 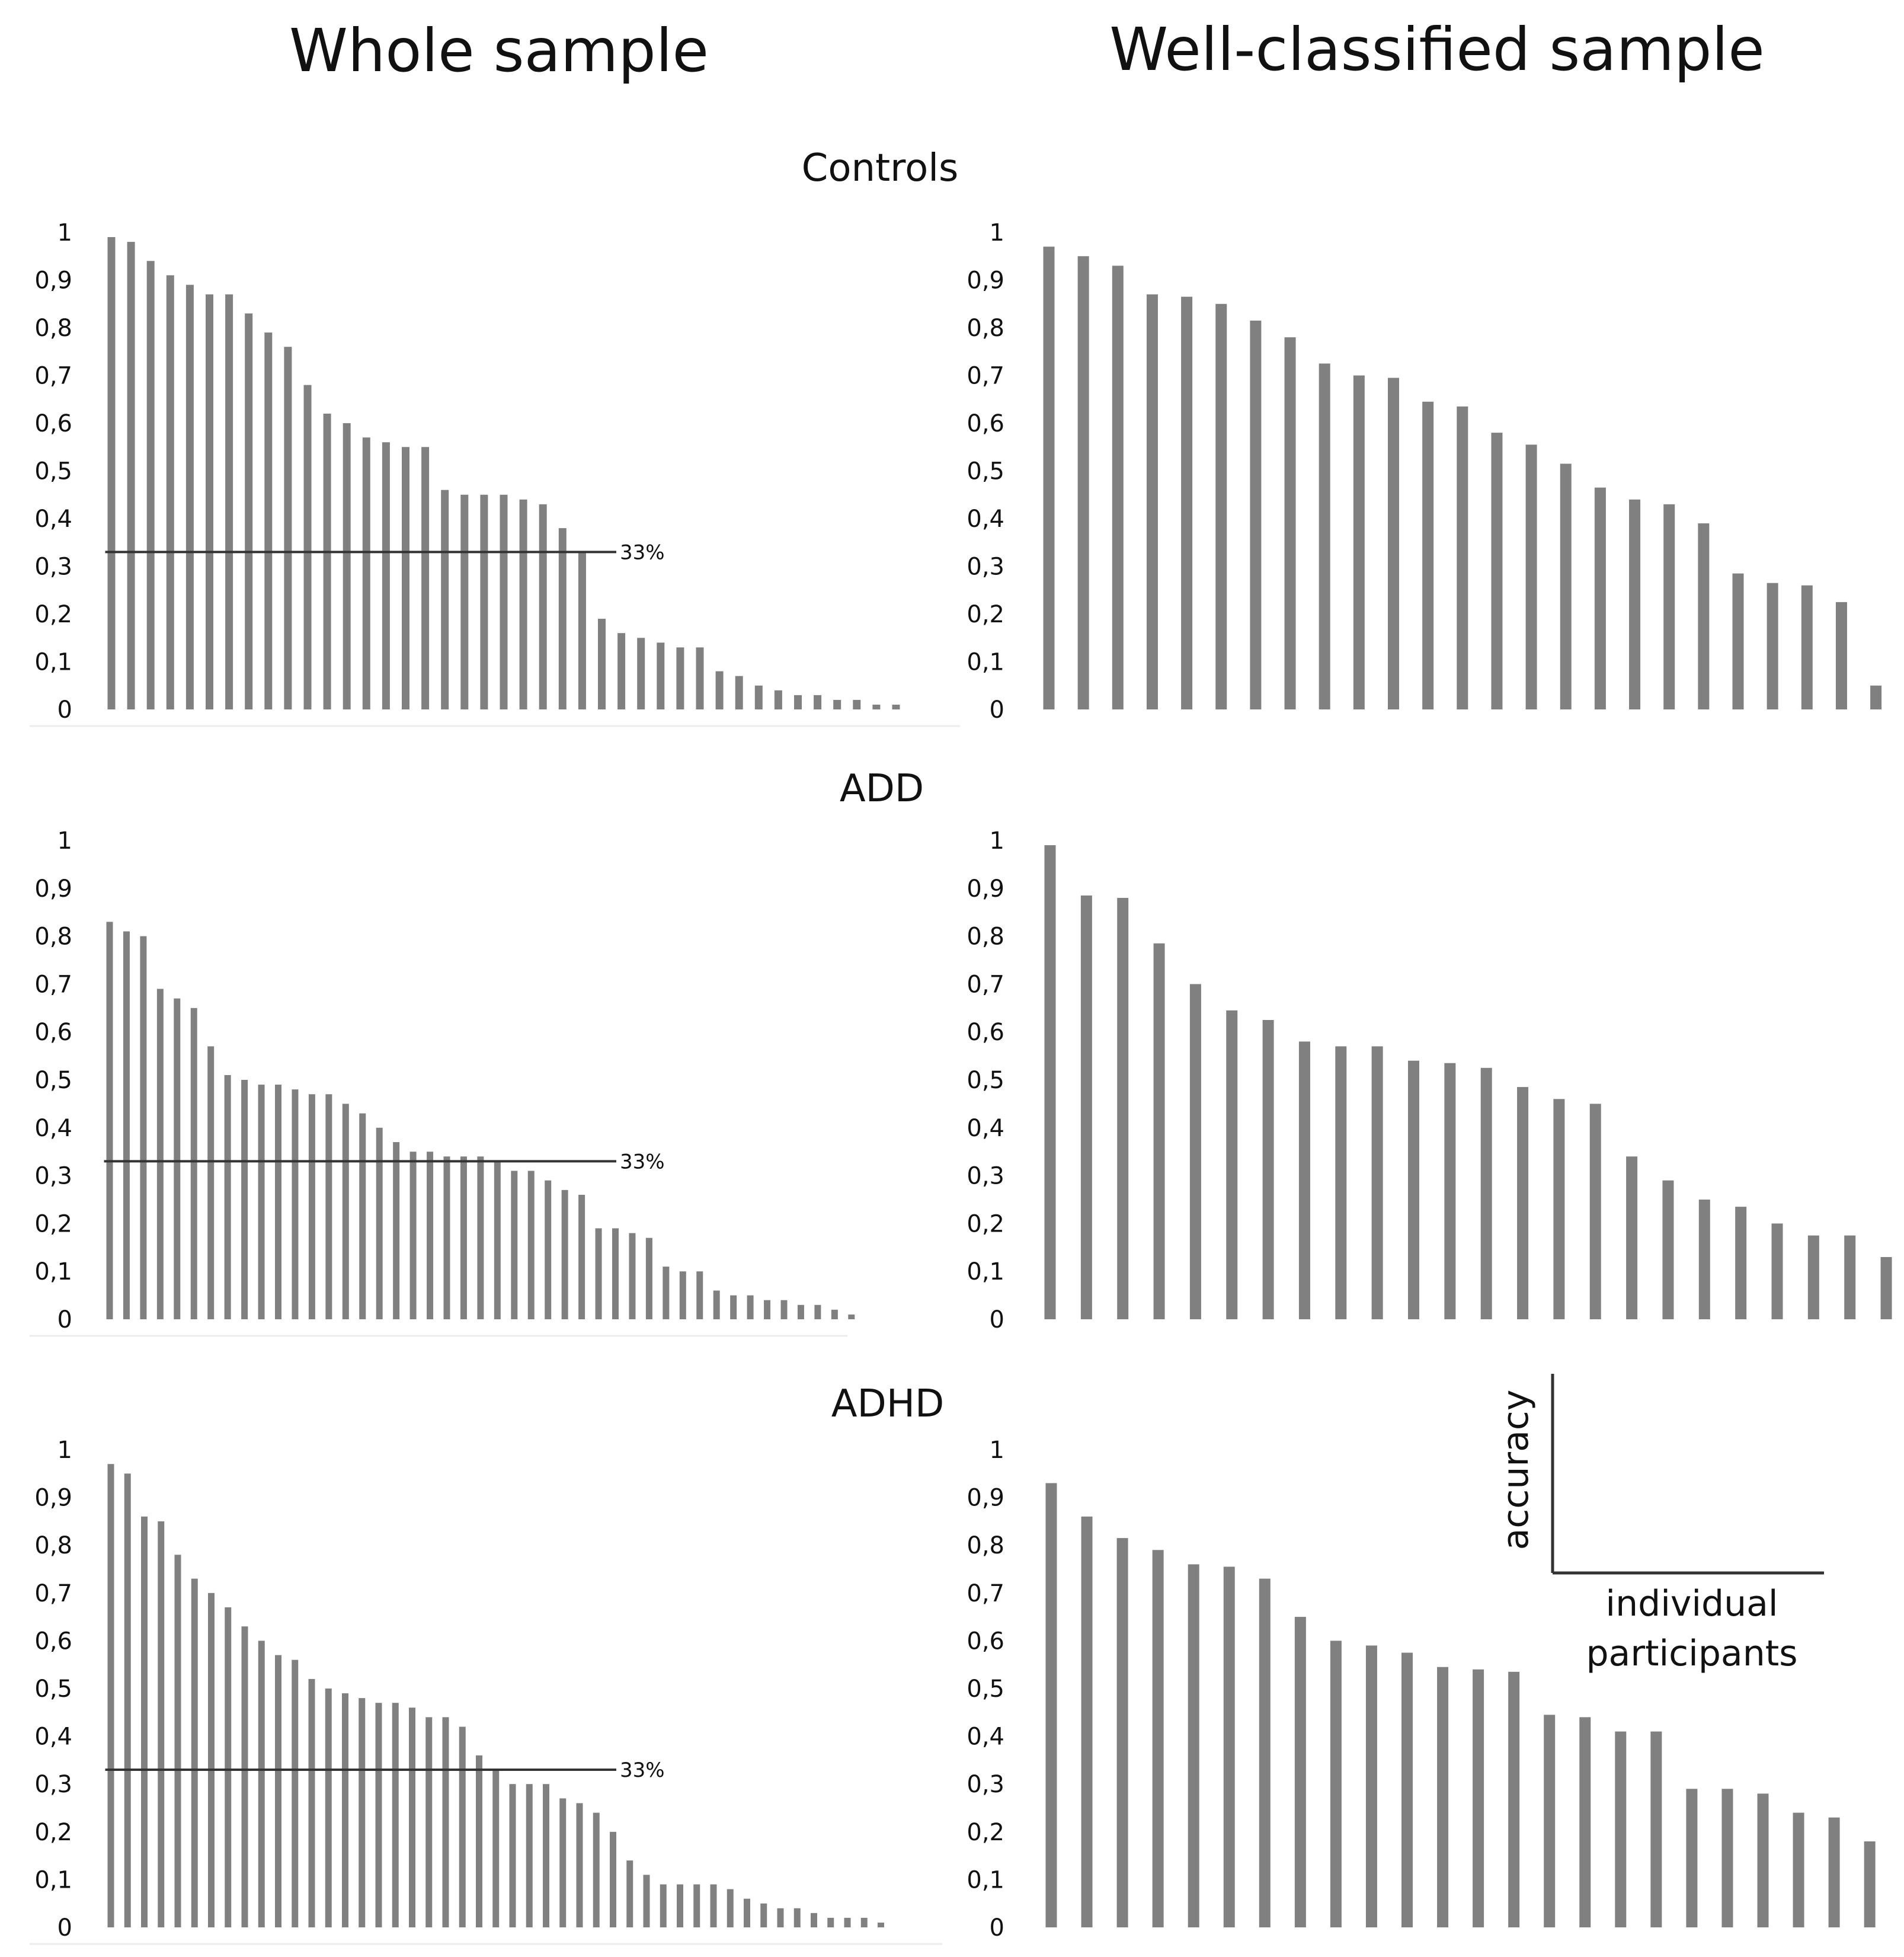 I want to click on y-tick-label: 0,8, so click(x=985, y=329).